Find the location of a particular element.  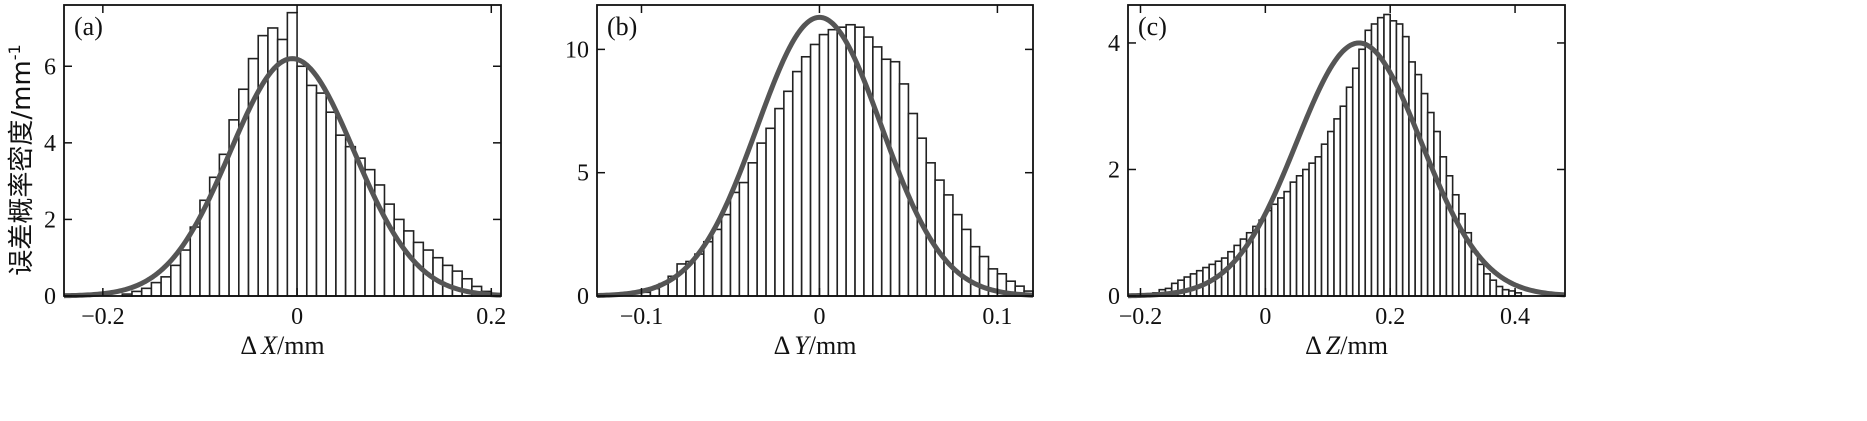

x-axis-title-variable: X is located at coordinates (269, 345).